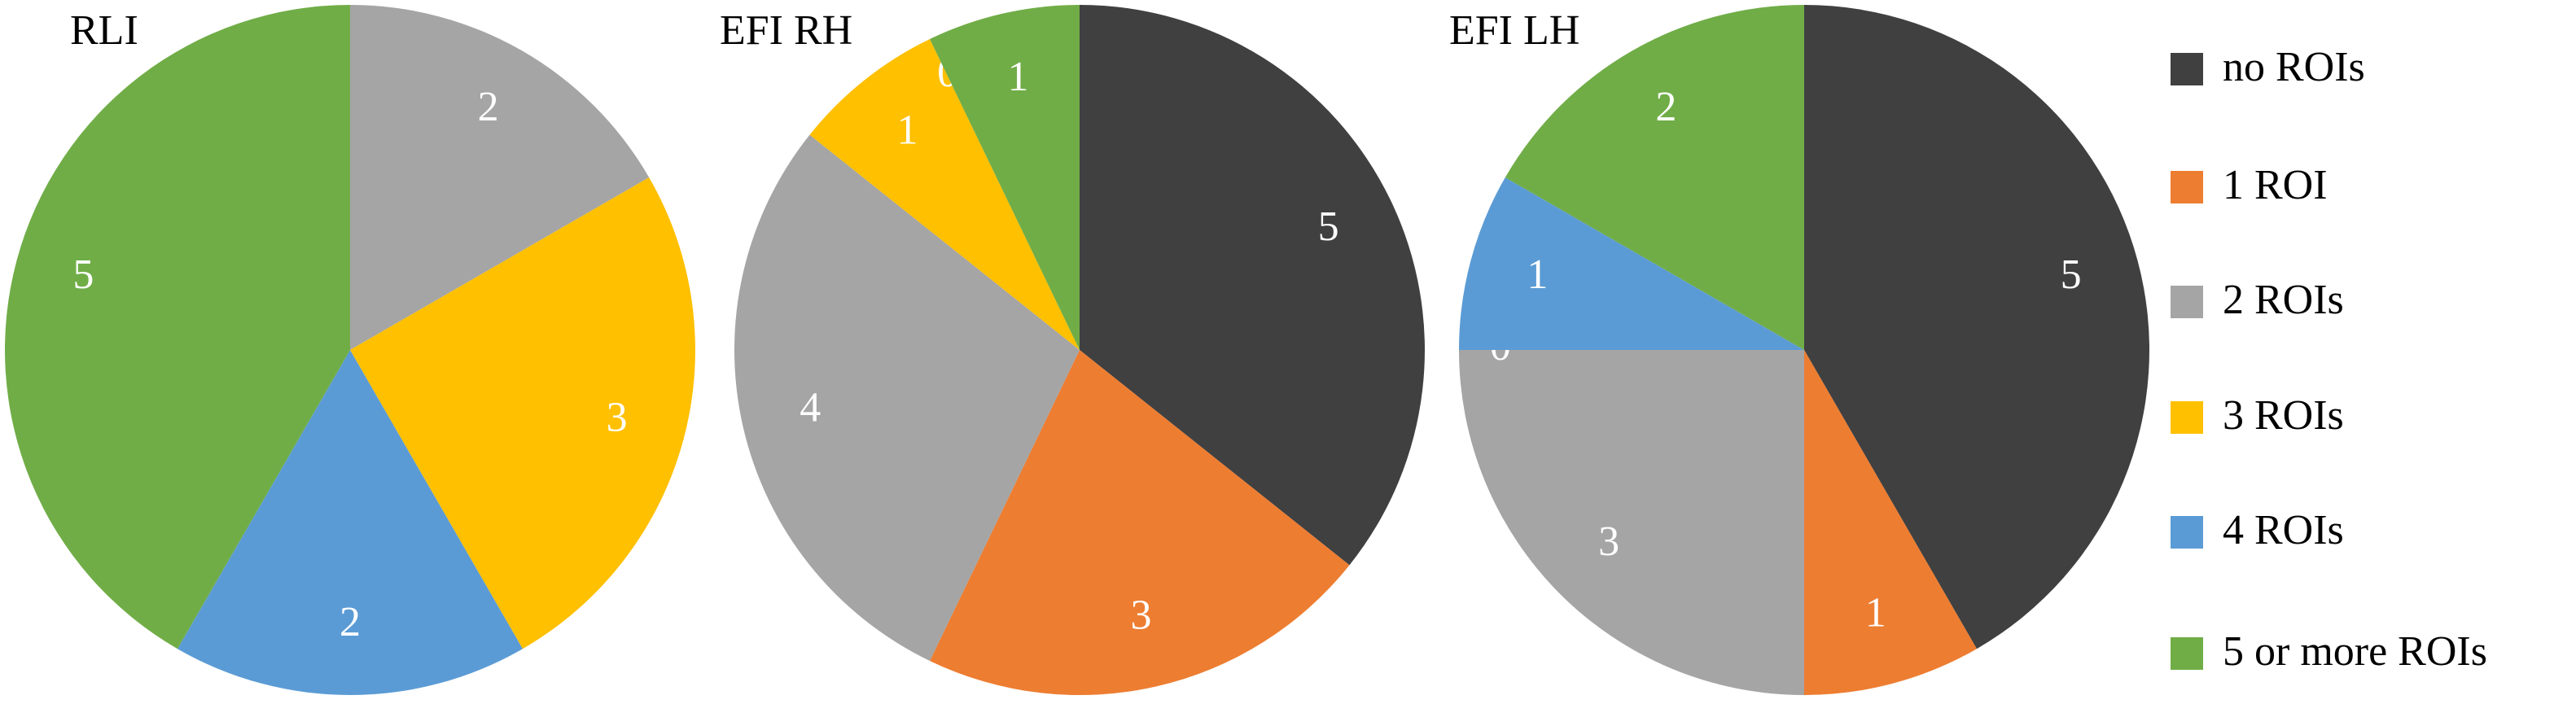 The height and width of the screenshot is (704, 2576). Describe the element at coordinates (2275, 185) in the screenshot. I see `legend-label: 1 ROI` at that location.